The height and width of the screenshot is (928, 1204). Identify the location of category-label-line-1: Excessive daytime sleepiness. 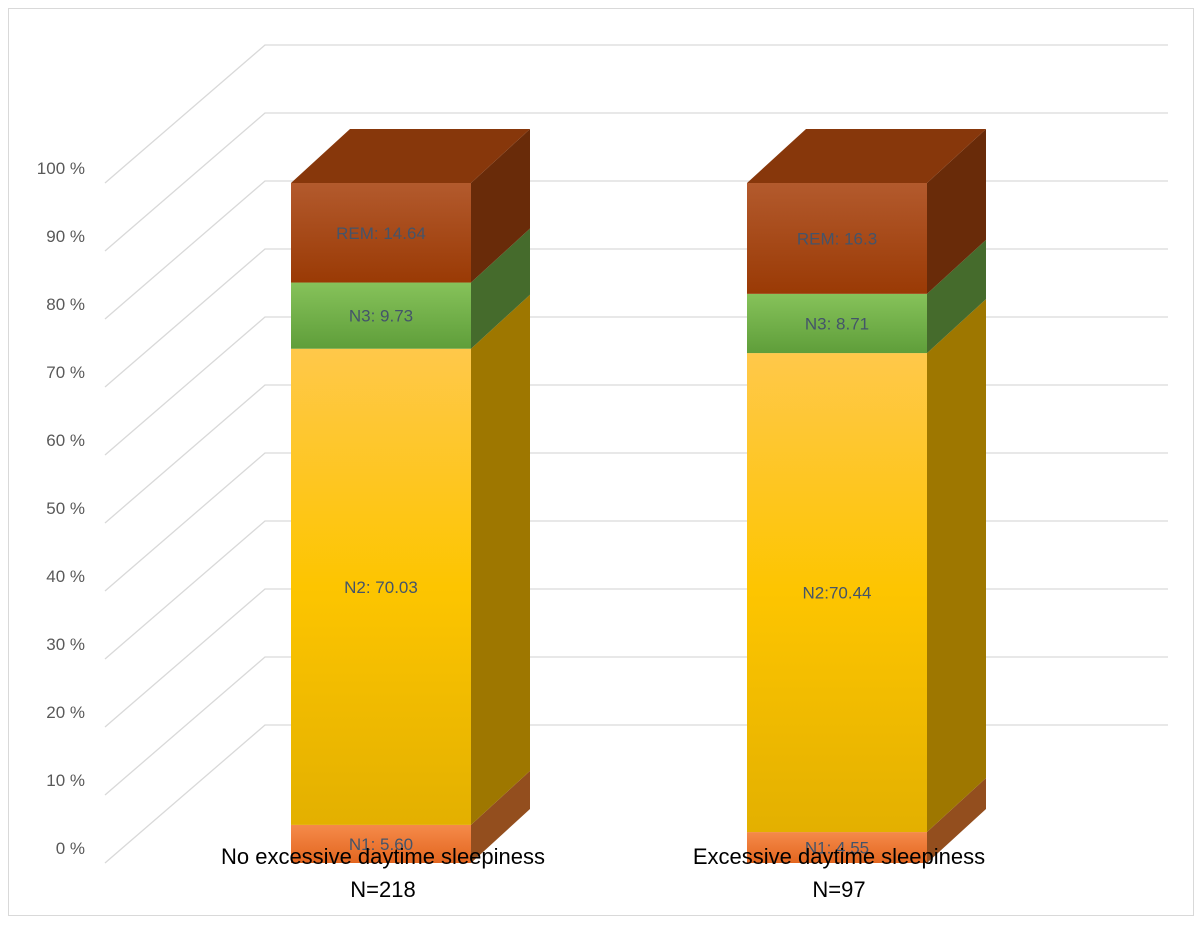
(839, 856).